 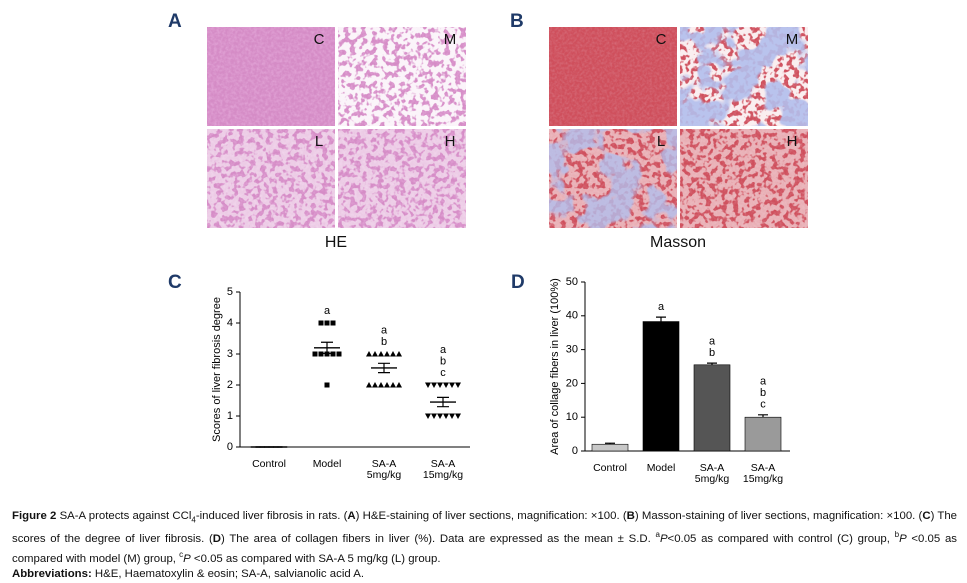 I want to click on tile-label: H, so click(x=792, y=141).